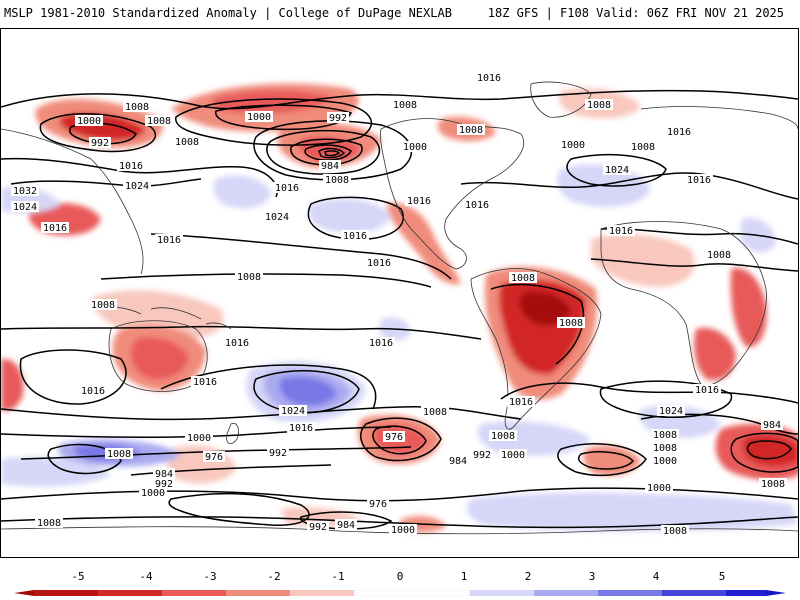 Image resolution: width=800 pixels, height=600 pixels. I want to click on isobar-976-low-south-pacific, so click(399, 440).